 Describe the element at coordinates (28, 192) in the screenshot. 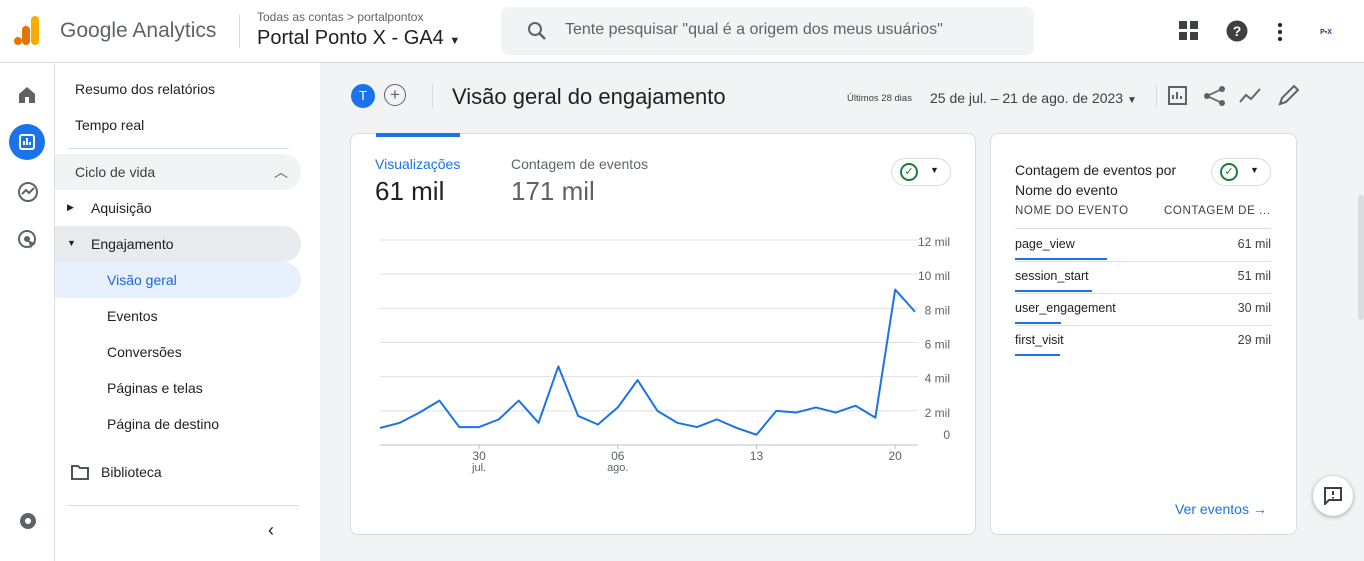

I see `explore-icon` at that location.